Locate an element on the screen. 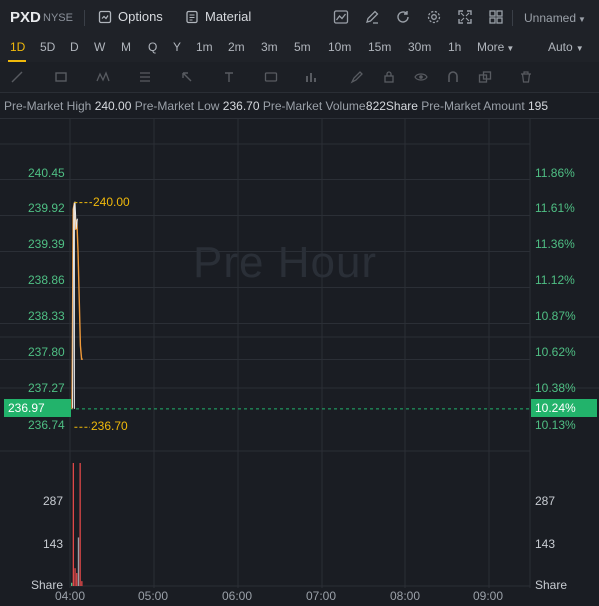 The image size is (599, 606). period-quarter: Q is located at coordinates (153, 47).